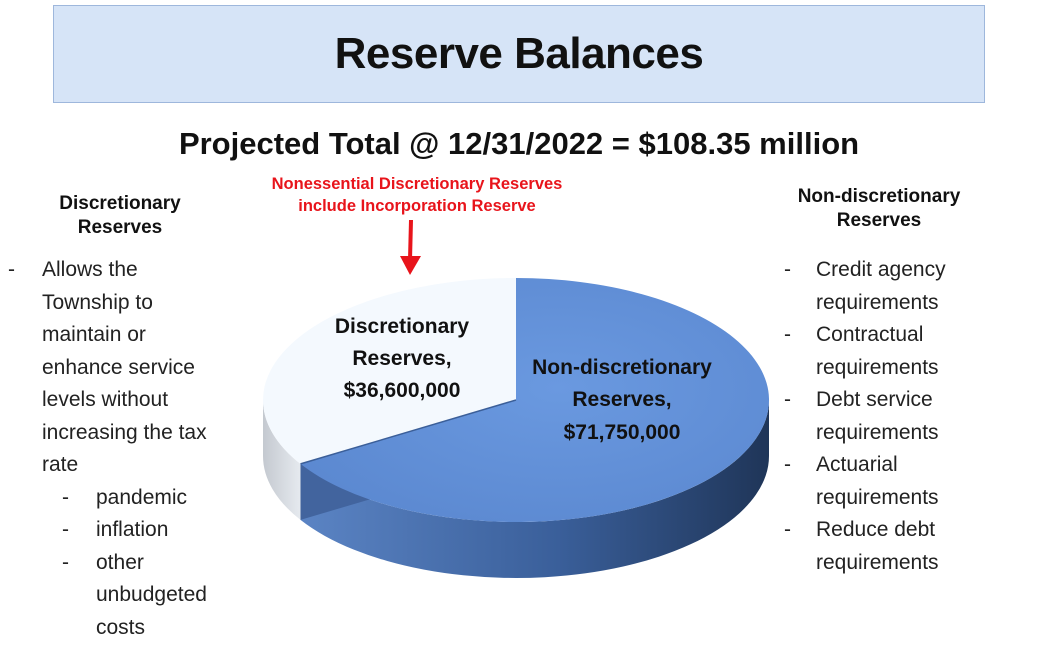 The height and width of the screenshot is (652, 1038). Describe the element at coordinates (621, 399) in the screenshot. I see `slice-label-non-discretionary-name-line-2: Reserves,` at that location.